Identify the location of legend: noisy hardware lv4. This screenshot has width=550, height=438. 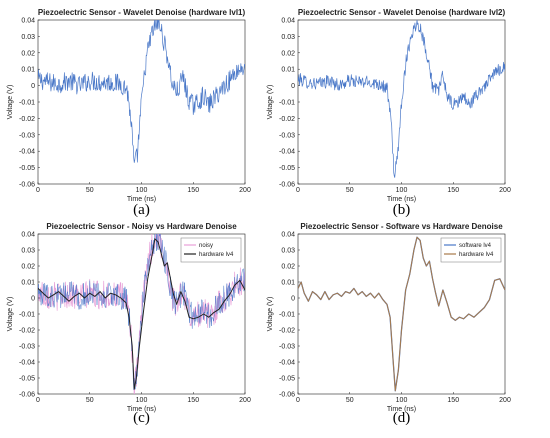
(211, 250).